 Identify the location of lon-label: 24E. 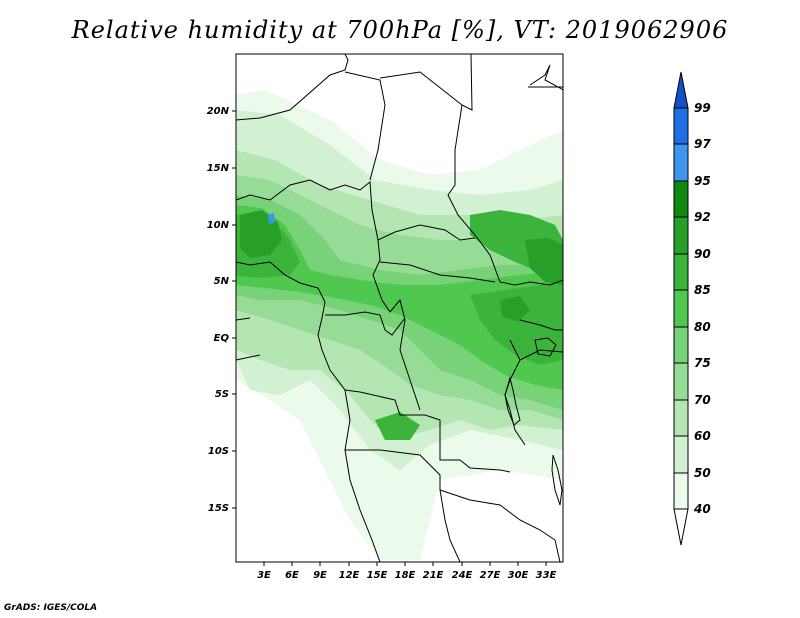
(462, 575).